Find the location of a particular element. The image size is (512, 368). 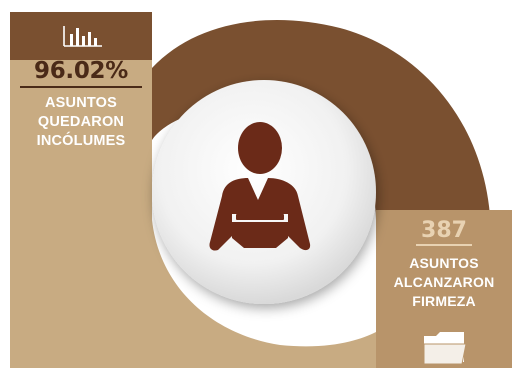

stat-final-cases: 387 ASUNTOS ALCANZARON FIRMEZA is located at coordinates (444, 264).